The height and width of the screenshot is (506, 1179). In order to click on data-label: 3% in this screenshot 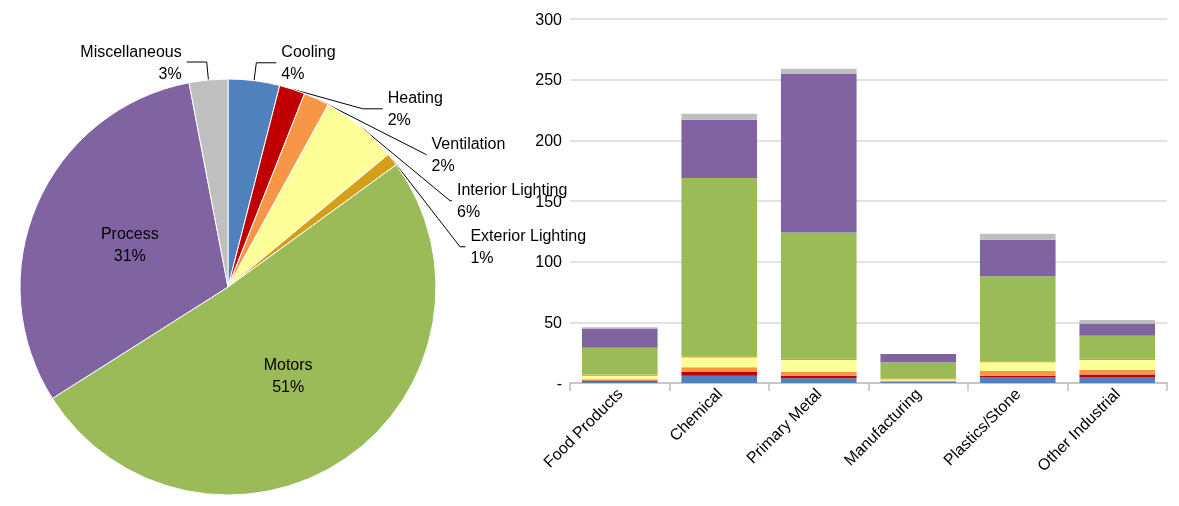, I will do `click(170, 73)`.